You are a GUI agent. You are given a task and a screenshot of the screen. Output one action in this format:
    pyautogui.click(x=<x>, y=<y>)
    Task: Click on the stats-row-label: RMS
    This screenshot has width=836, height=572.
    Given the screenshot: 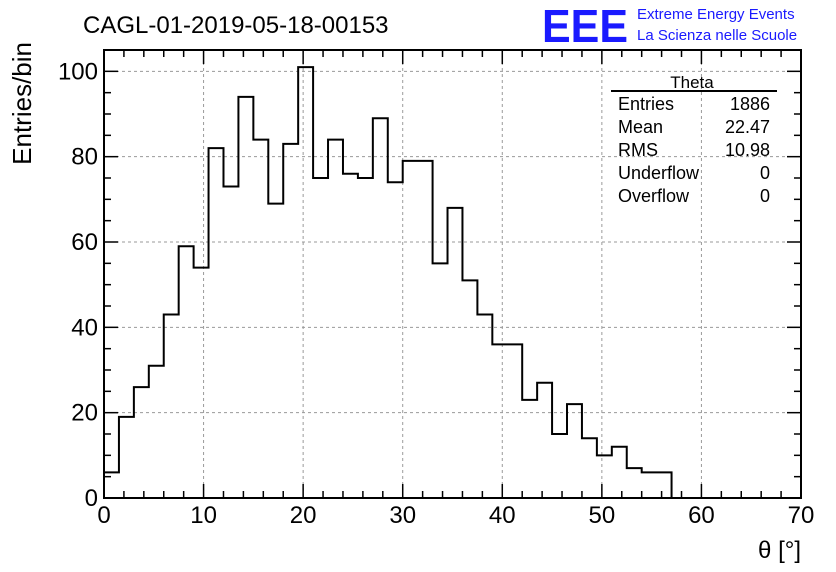 What is the action you would take?
    pyautogui.click(x=638, y=150)
    